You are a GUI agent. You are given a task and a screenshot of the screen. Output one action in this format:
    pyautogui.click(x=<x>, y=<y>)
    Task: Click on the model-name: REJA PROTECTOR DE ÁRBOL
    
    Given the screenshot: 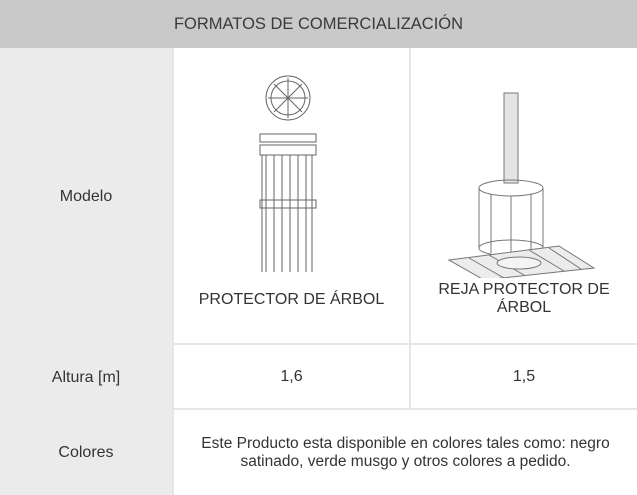 What is the action you would take?
    pyautogui.click(x=524, y=298)
    